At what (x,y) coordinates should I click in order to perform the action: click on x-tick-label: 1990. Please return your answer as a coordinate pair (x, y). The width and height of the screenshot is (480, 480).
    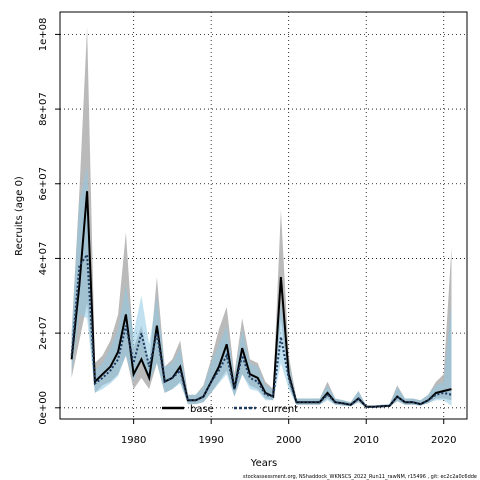
    Looking at the image, I should click on (210, 440).